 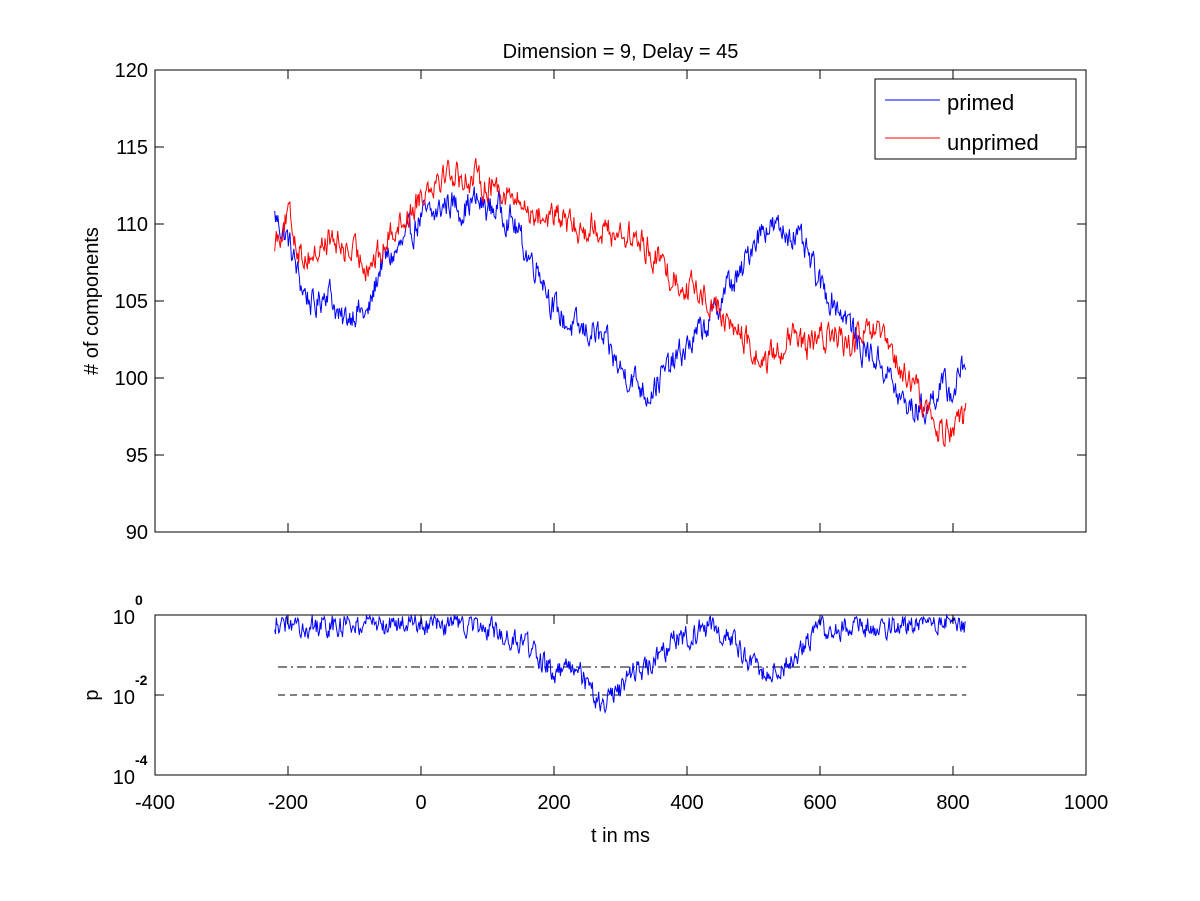 What do you see at coordinates (553, 803) in the screenshot?
I see `x-tick-label: 200` at bounding box center [553, 803].